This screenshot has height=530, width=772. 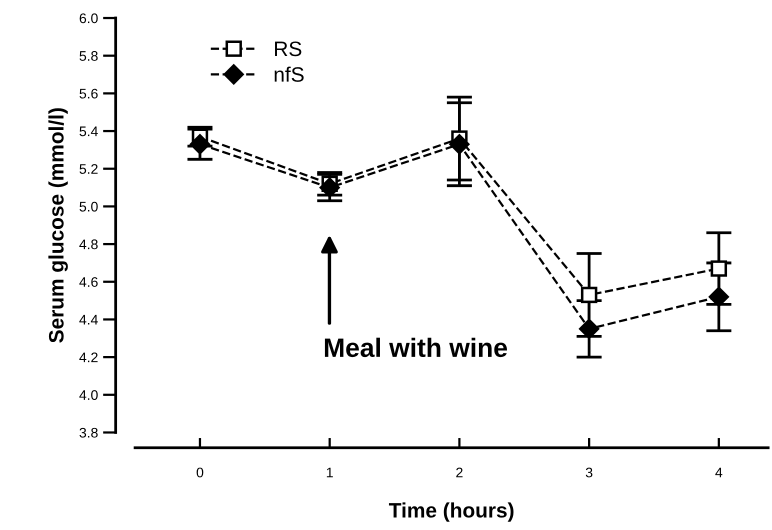 I want to click on x-tick-label: 2, so click(x=459, y=473).